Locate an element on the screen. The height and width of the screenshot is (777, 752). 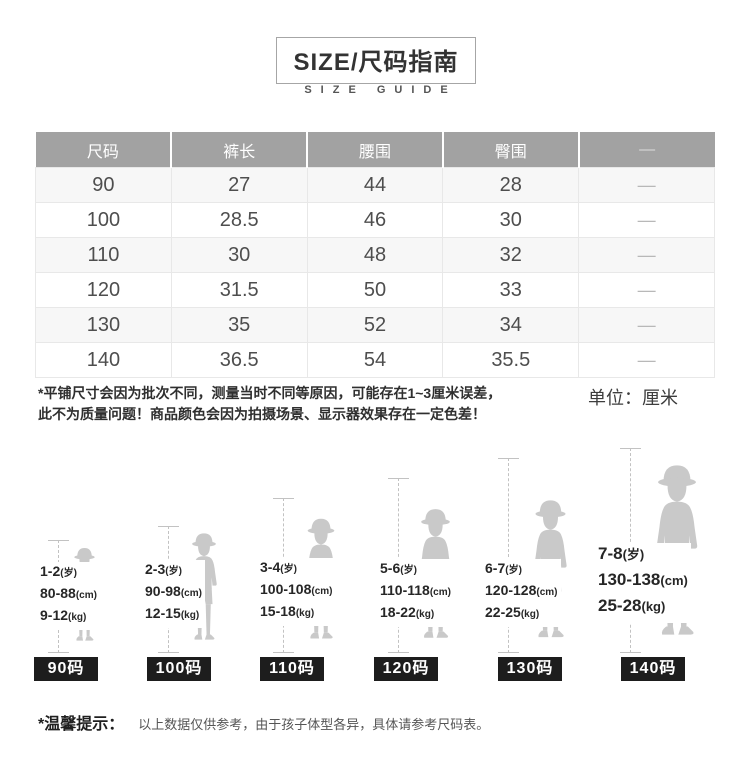
size-cell: 130 is located at coordinates (103, 325).